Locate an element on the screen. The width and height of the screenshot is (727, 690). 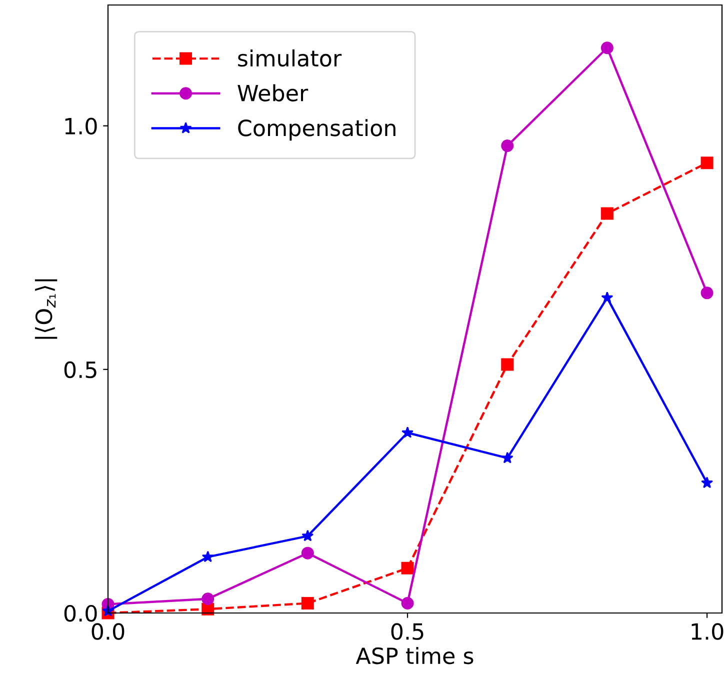
x-tick-label: 0.0 is located at coordinates (108, 631).